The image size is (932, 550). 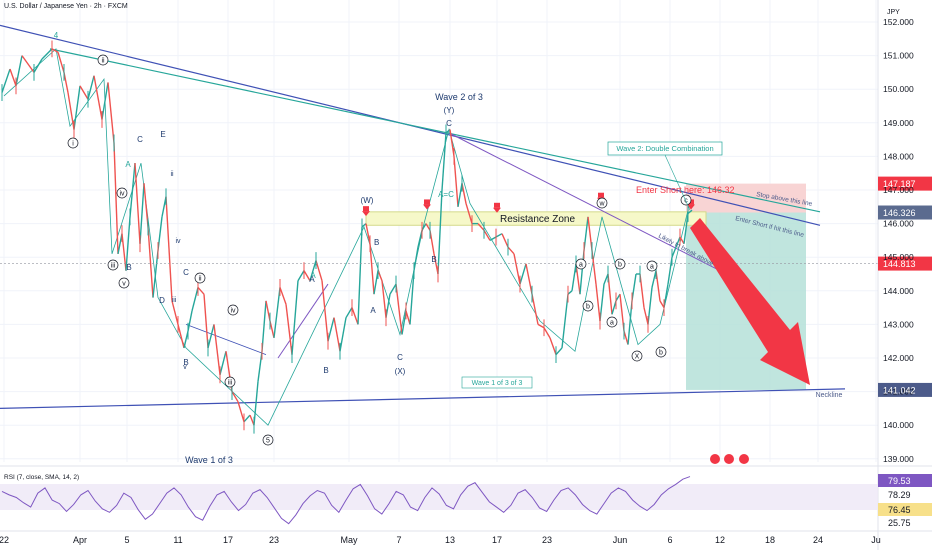 What do you see at coordinates (459, 97) in the screenshot?
I see `wave-2-of-3-label: Wave 2 of 3` at bounding box center [459, 97].